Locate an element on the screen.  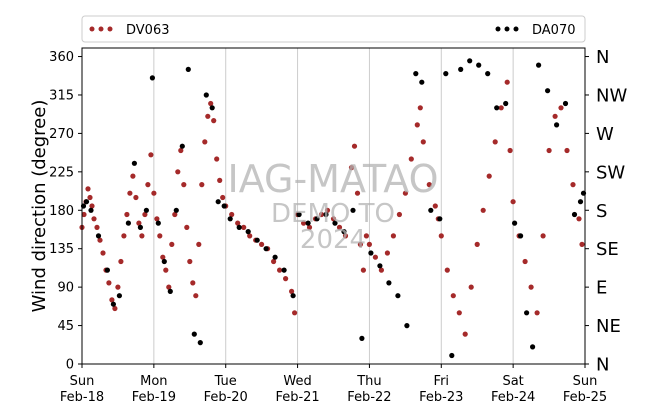
y-tick-label: 225 is located at coordinates (61, 172).